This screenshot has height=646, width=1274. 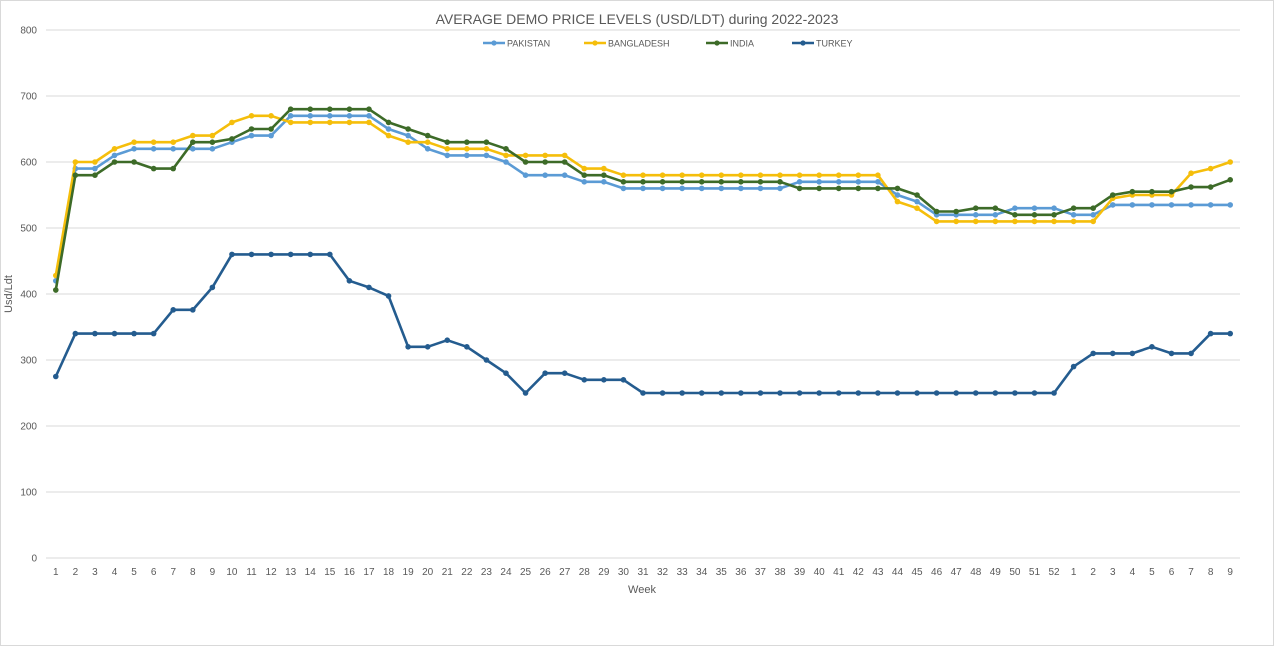 I want to click on x-tick-label: 39, so click(x=800, y=572).